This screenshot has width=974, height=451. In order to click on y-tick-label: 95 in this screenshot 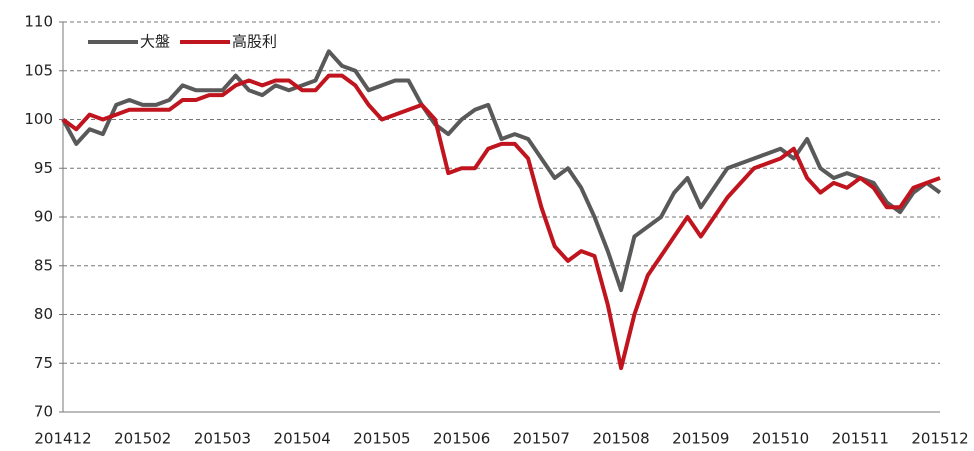, I will do `click(43, 168)`.